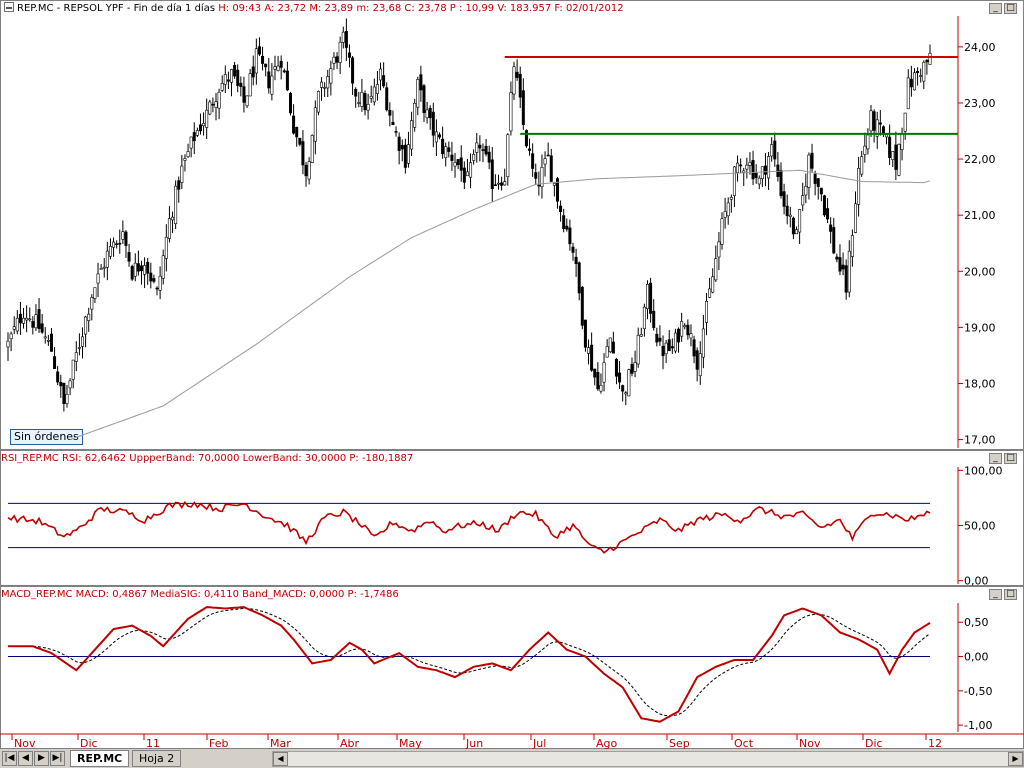 The height and width of the screenshot is (768, 1024). I want to click on tab-rep-mc: REP.MC, so click(100, 758).